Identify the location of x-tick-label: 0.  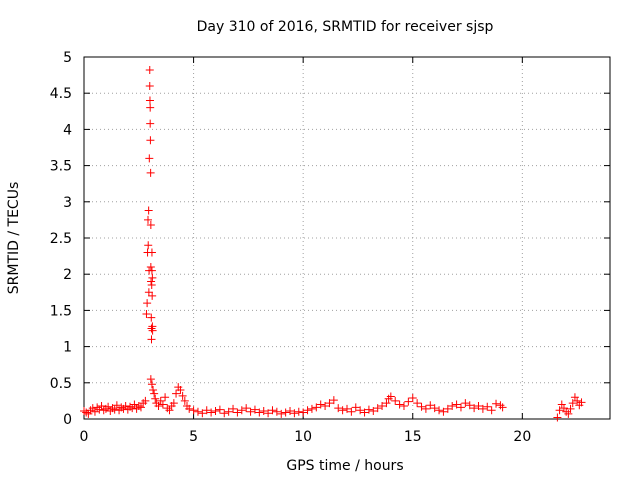
(84, 437).